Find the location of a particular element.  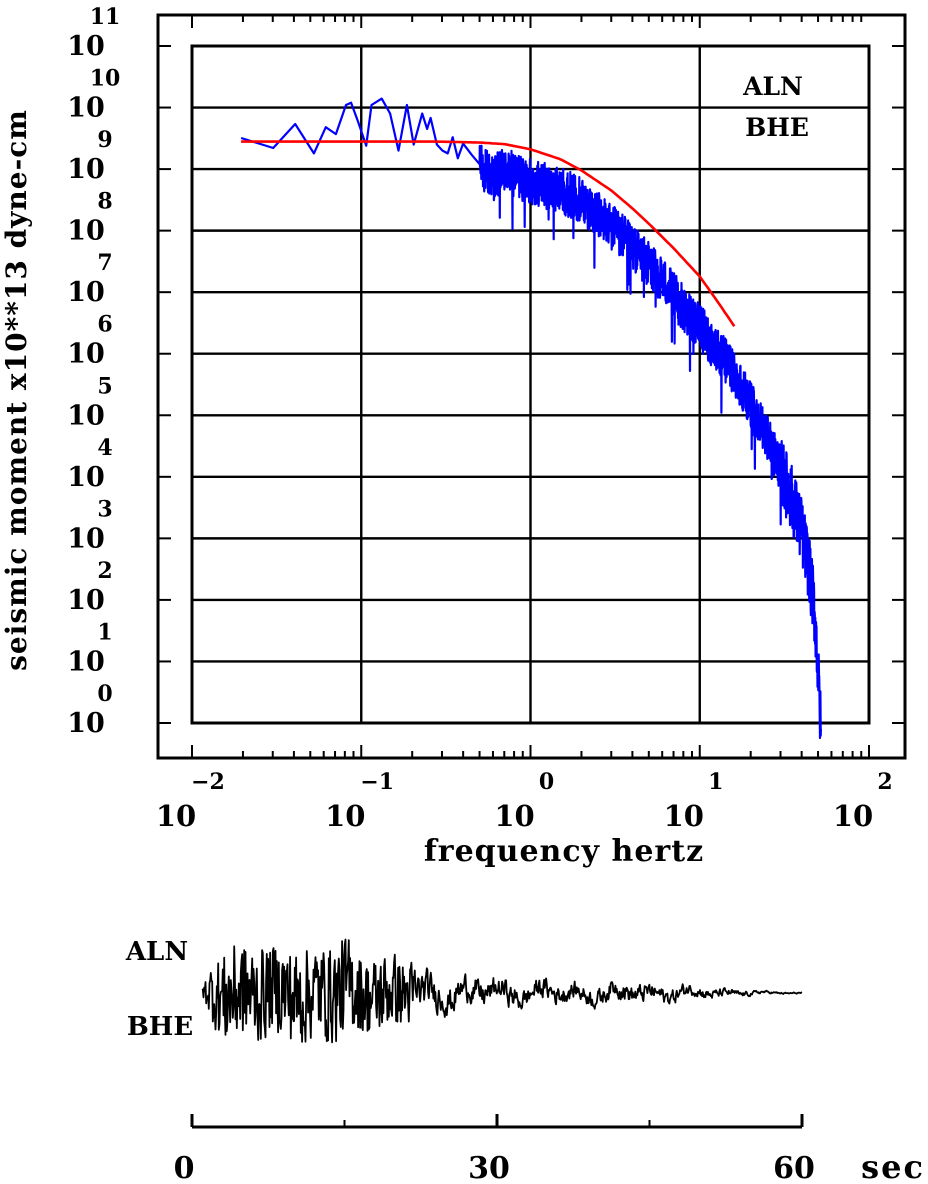

x-tick-label-exponent: 1 is located at coordinates (715, 782).